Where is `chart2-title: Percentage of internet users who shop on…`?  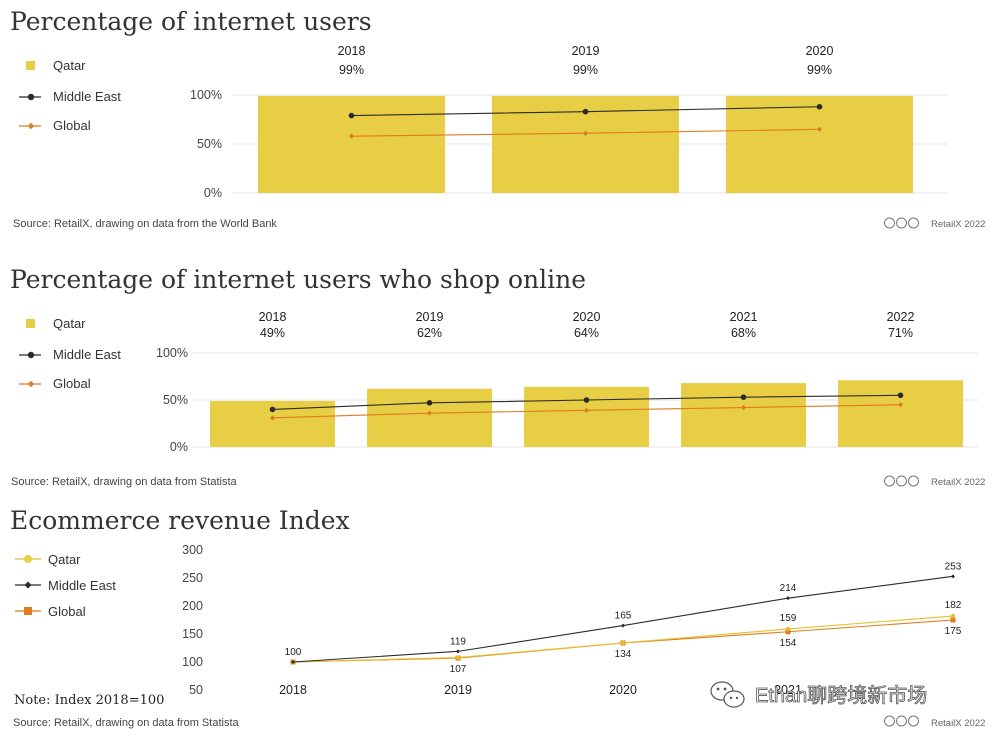
chart2-title: Percentage of internet users who shop on… is located at coordinates (298, 279).